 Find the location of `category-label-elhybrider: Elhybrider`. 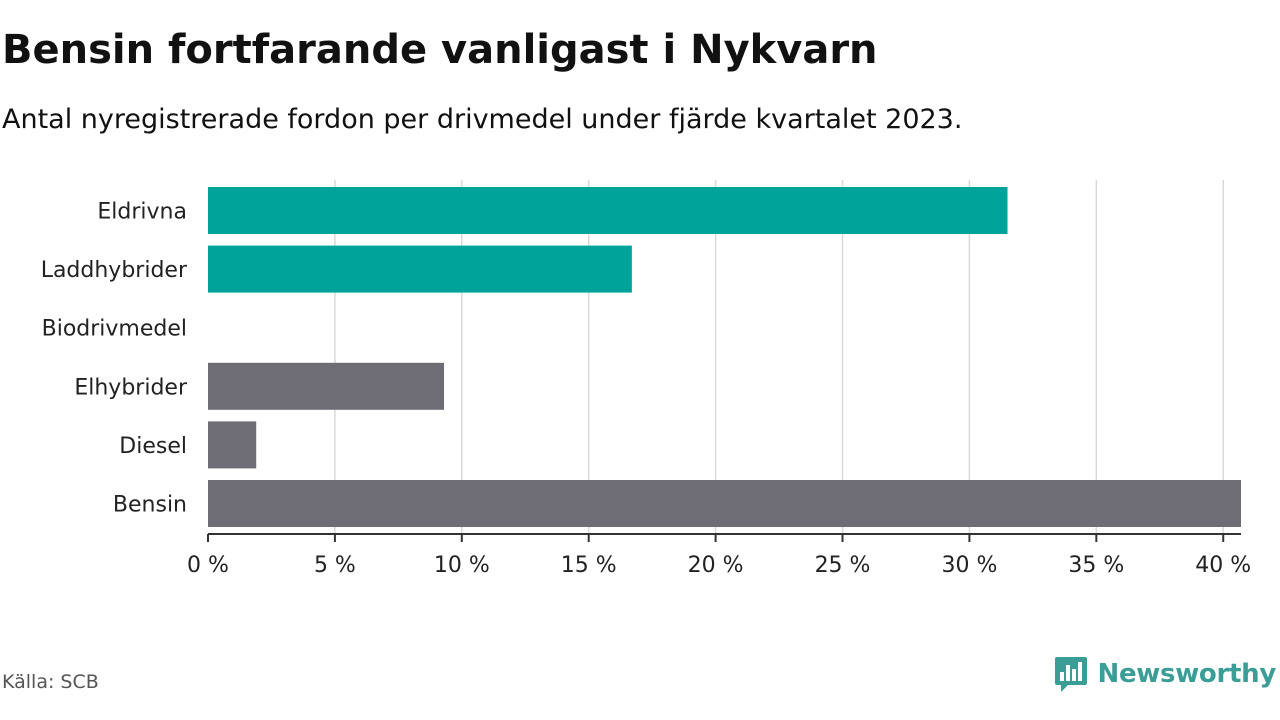

category-label-elhybrider: Elhybrider is located at coordinates (131, 387).